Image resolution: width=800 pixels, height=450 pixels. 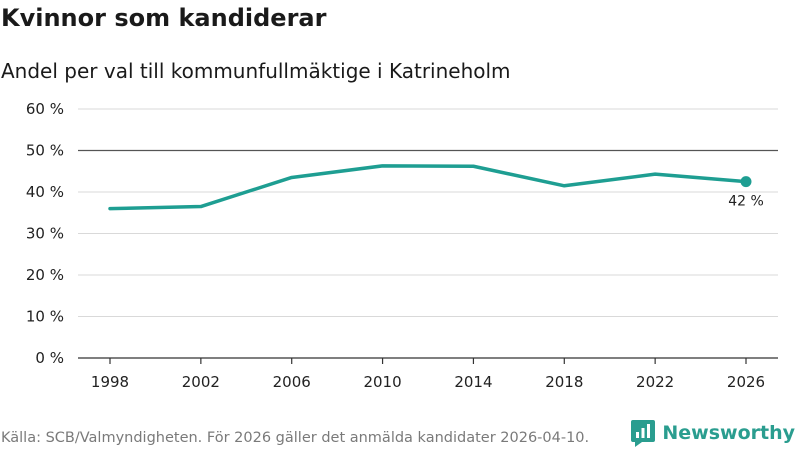 What do you see at coordinates (746, 182) in the screenshot?
I see `data-point-marker` at bounding box center [746, 182].